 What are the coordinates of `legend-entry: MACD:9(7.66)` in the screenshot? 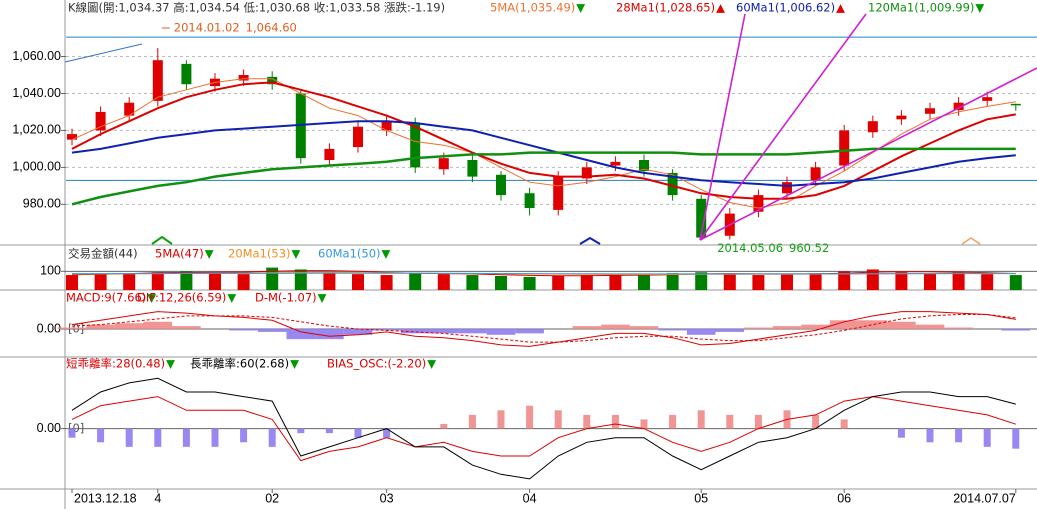 It's located at (106, 298).